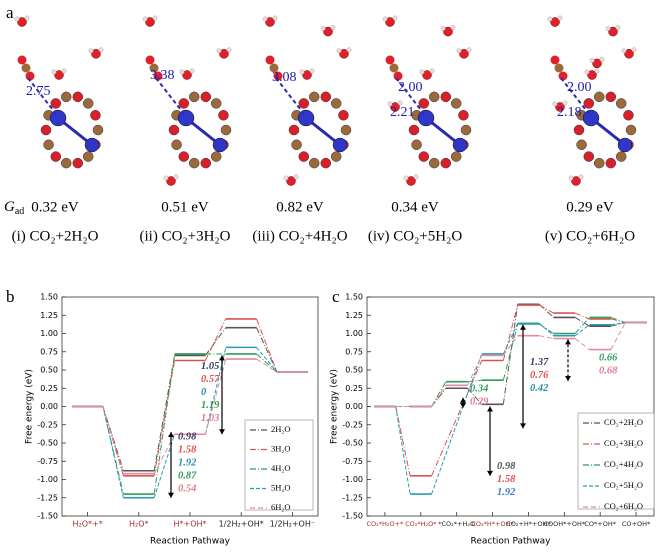 This screenshot has height=552, width=659. What do you see at coordinates (19, 211) in the screenshot?
I see `gad-subscript: ad` at bounding box center [19, 211].